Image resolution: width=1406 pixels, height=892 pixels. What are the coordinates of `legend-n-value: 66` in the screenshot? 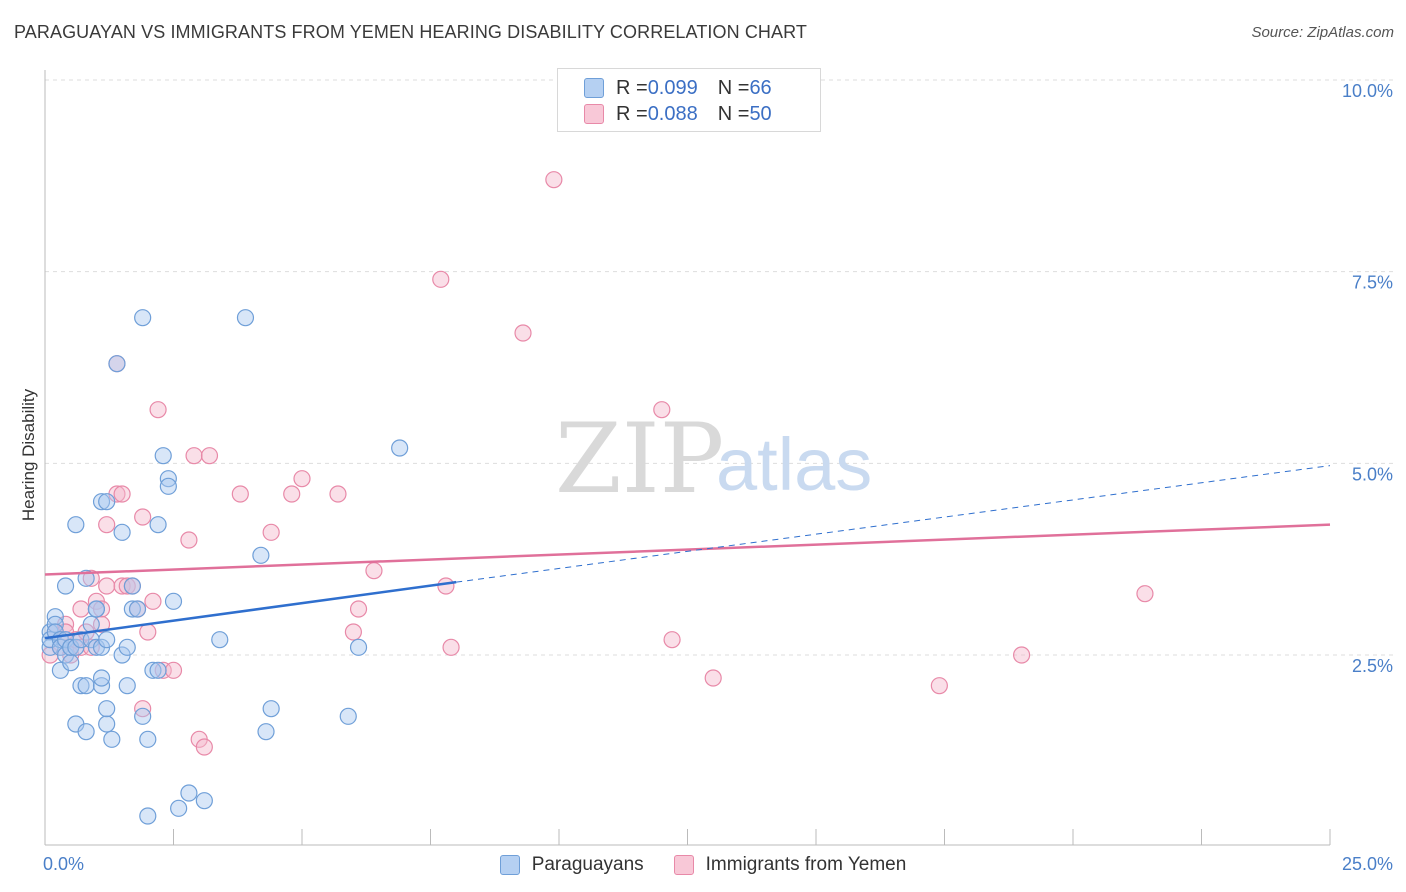 It's located at (760, 87).